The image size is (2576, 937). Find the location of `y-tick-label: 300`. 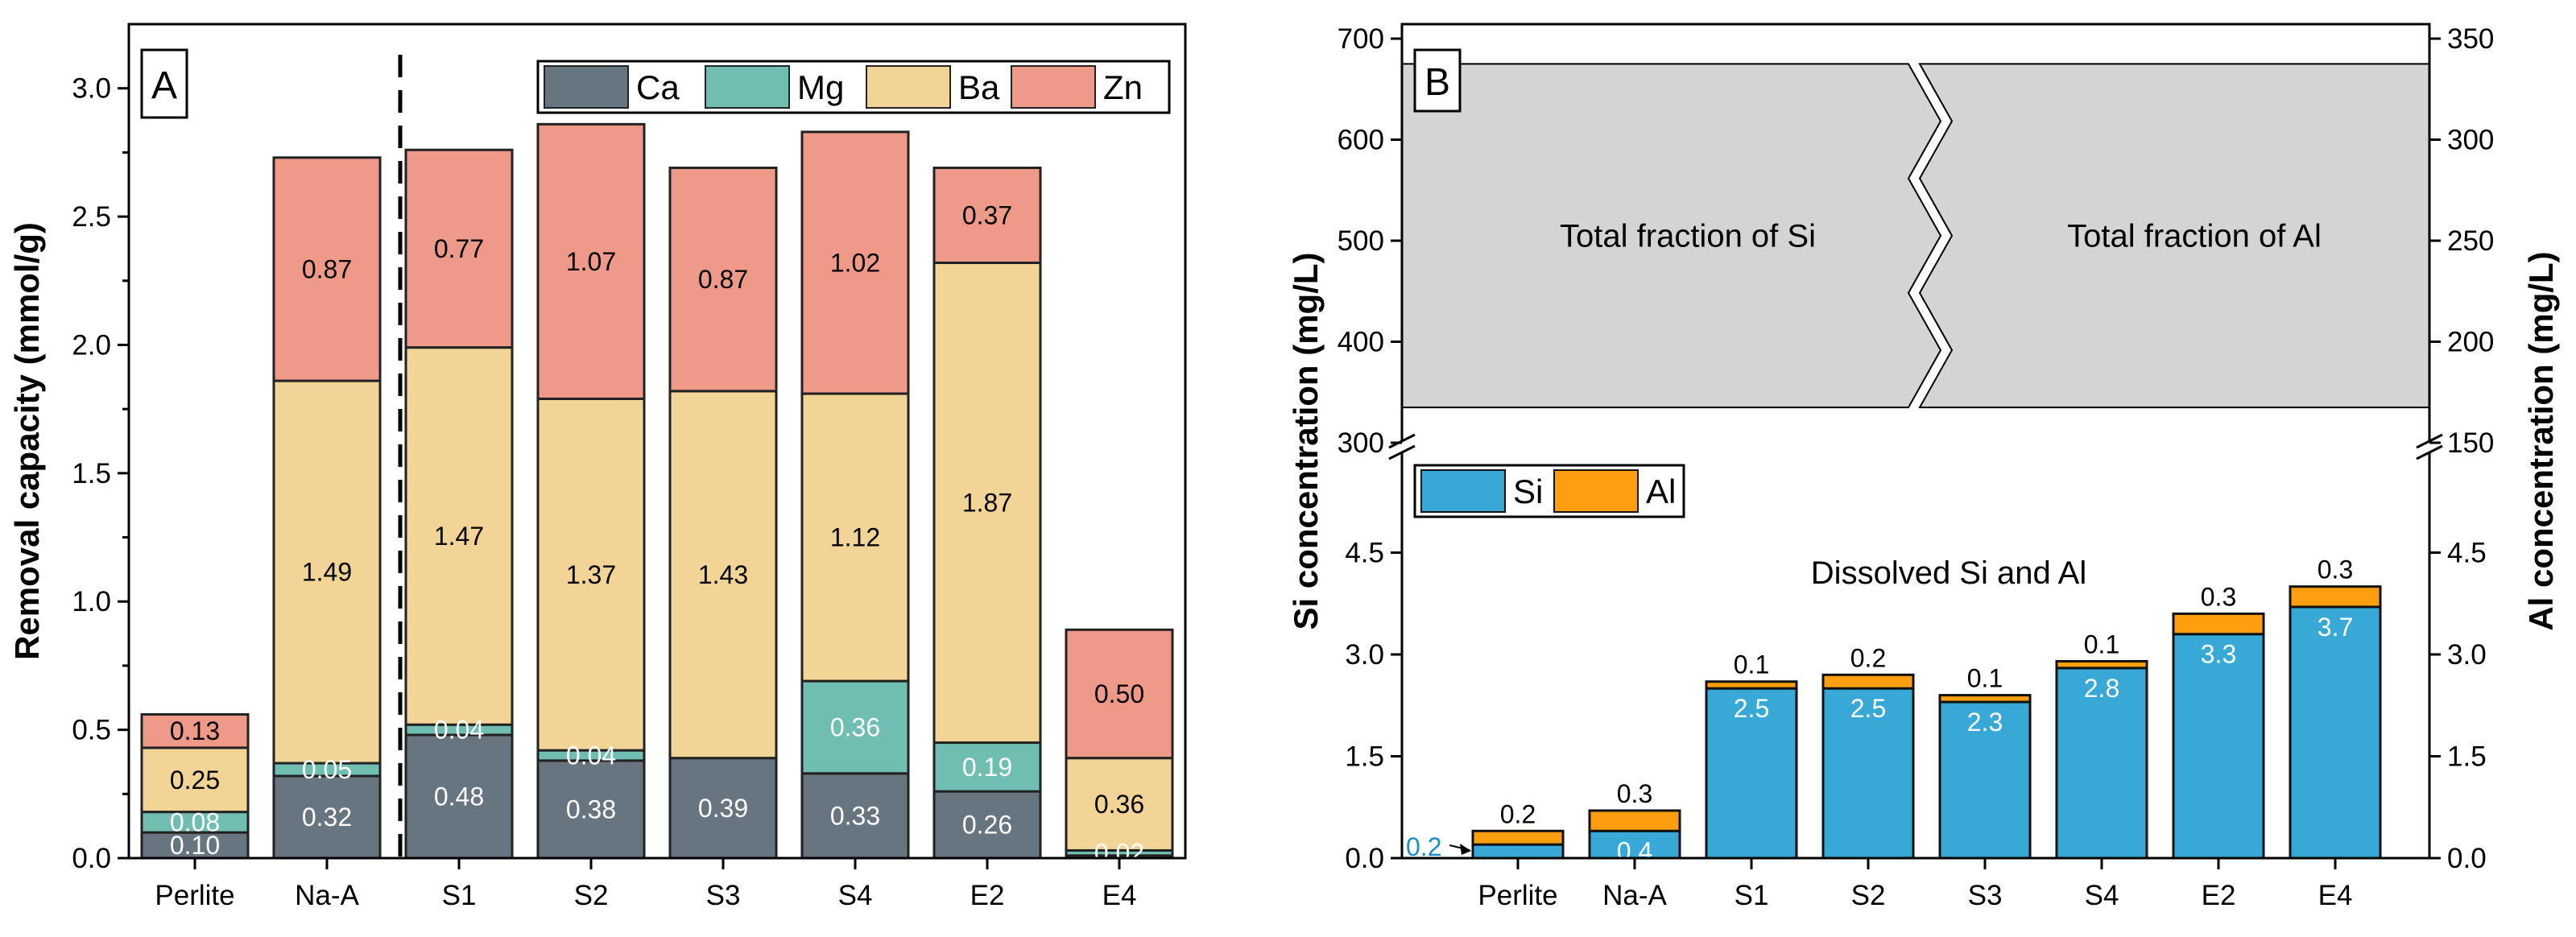

y-tick-label: 300 is located at coordinates (2470, 140).